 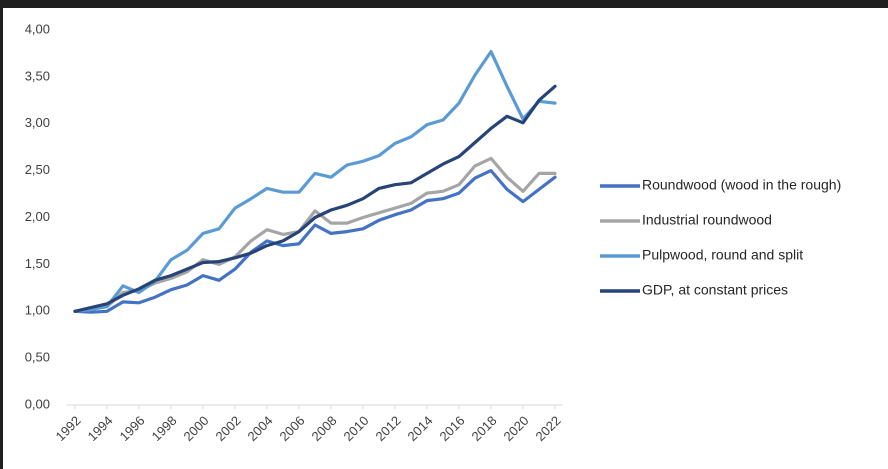 I want to click on y-tick-label: 0,50, so click(x=37, y=357).